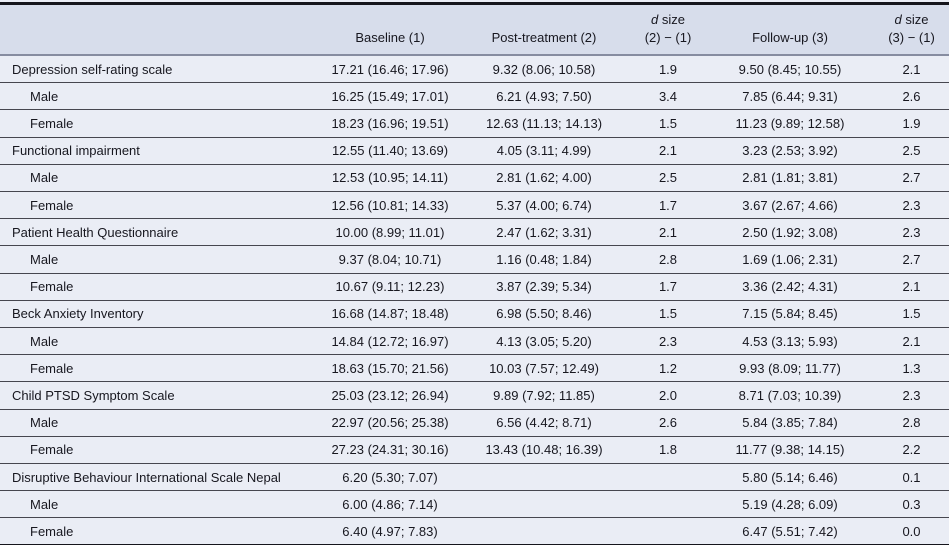 The image size is (949, 545). I want to click on post-treatment-value: 4.05 (3.11; 4.99), so click(544, 151).